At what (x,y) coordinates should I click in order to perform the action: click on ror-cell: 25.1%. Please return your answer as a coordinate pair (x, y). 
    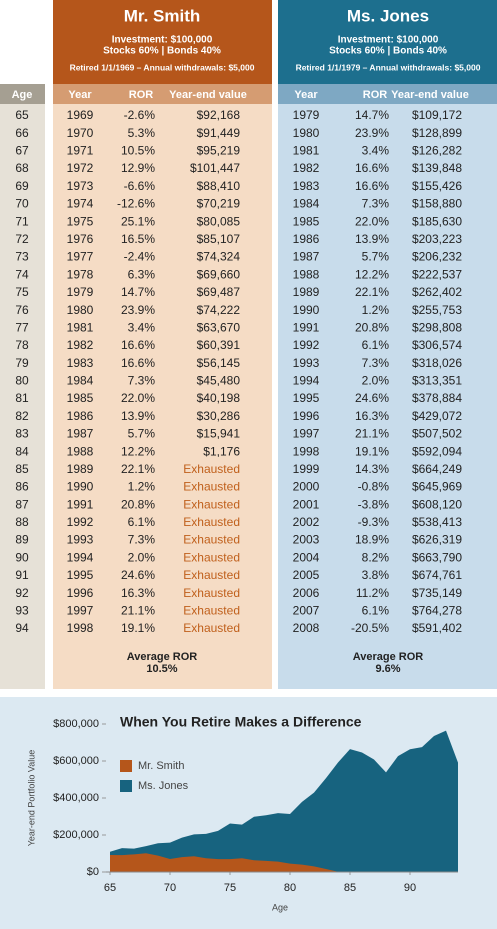
    Looking at the image, I should click on (138, 221).